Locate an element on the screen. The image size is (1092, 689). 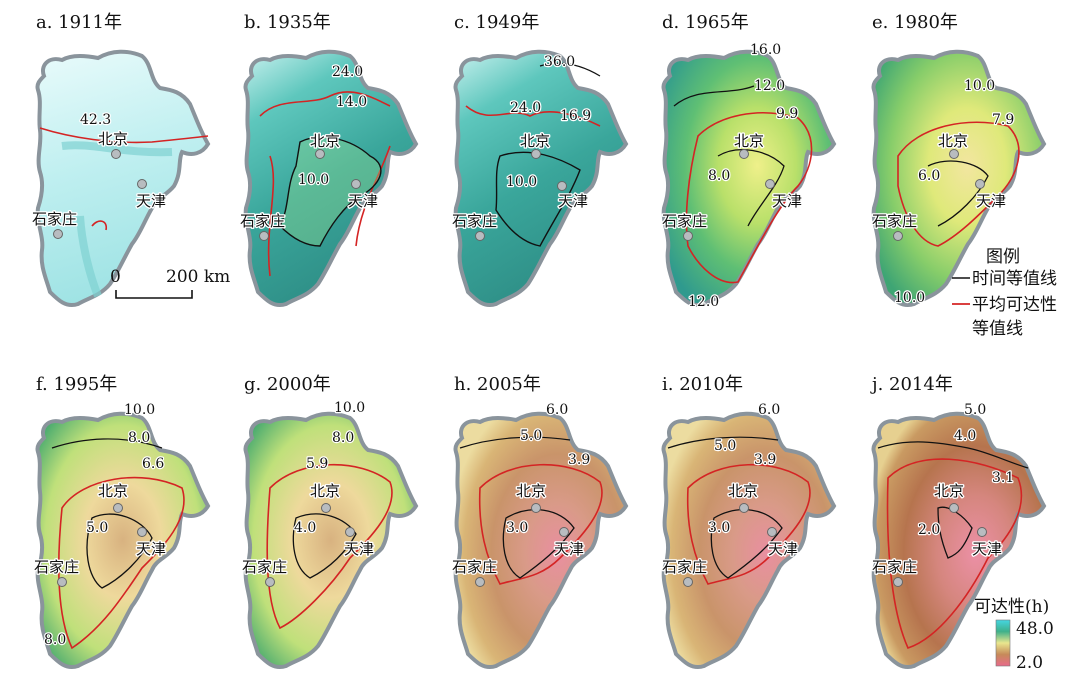
scale-zero: 0 is located at coordinates (115, 277).